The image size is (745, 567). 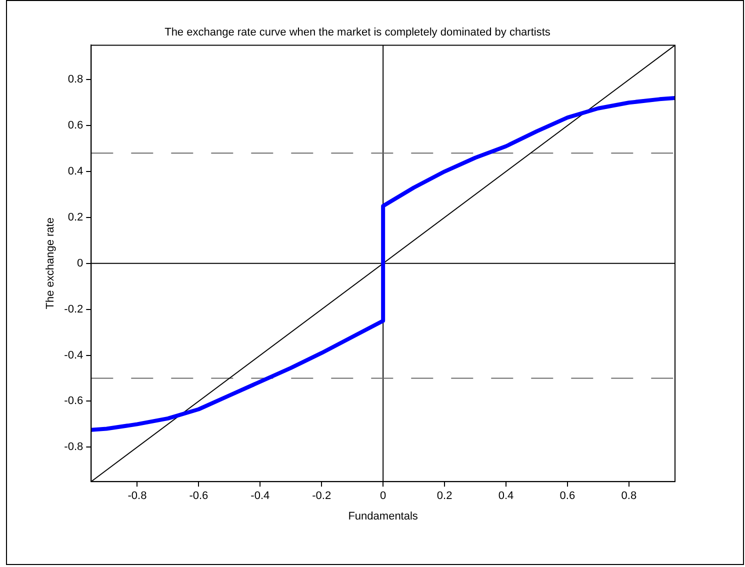 What do you see at coordinates (444, 496) in the screenshot?
I see `x-tick-label: 0.2` at bounding box center [444, 496].